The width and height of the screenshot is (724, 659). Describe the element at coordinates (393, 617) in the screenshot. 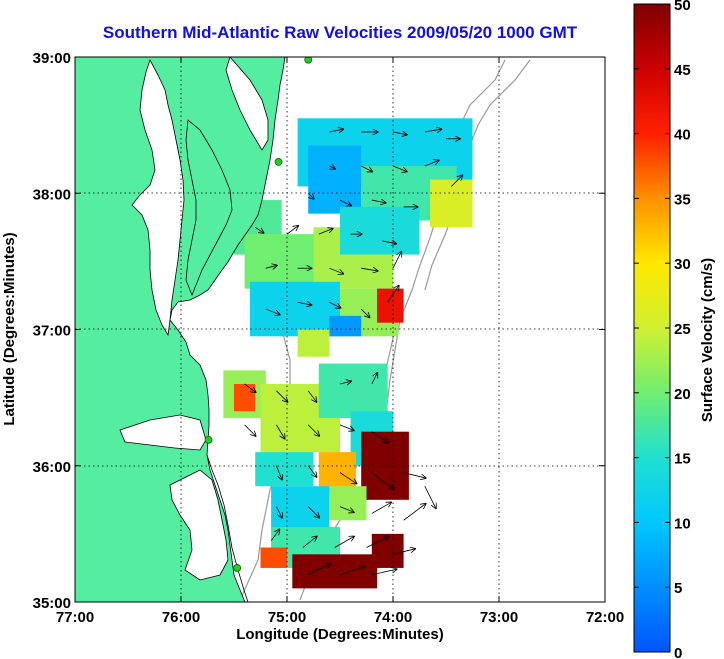

I see `x-tick-label: 74:00` at that location.